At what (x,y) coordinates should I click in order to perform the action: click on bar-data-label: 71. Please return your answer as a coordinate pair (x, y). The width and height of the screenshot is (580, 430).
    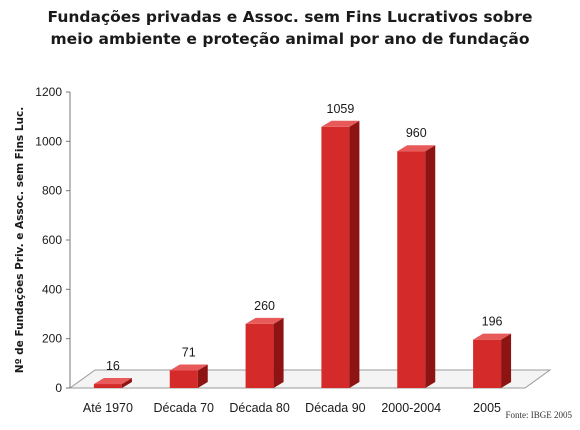
    Looking at the image, I should click on (189, 352).